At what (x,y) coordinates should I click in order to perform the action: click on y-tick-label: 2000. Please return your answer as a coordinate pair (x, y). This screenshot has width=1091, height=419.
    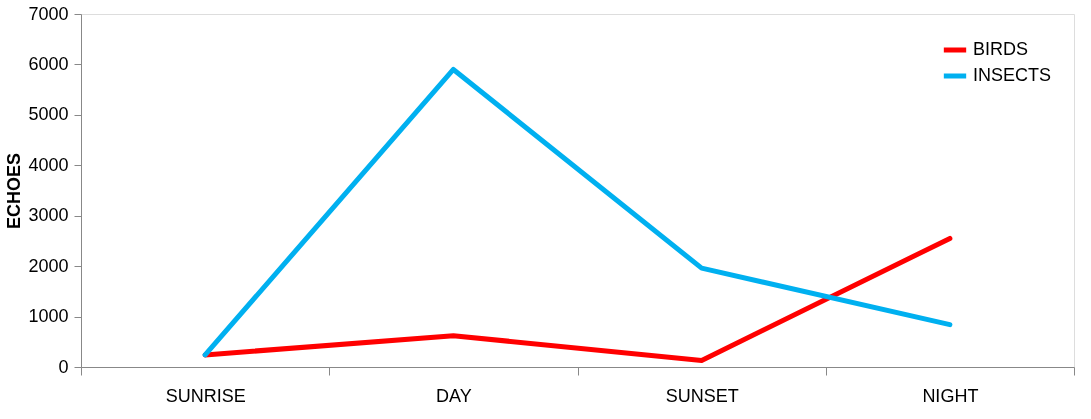
    Looking at the image, I should click on (48, 265).